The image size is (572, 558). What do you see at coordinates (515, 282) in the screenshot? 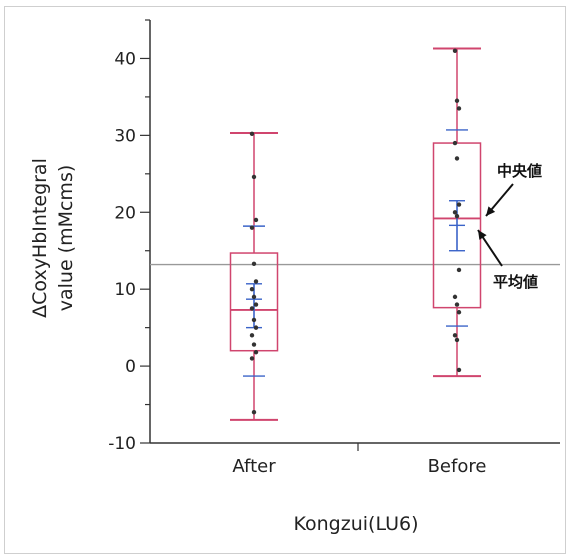
I see `mean-annotation: 平均値` at bounding box center [515, 282].